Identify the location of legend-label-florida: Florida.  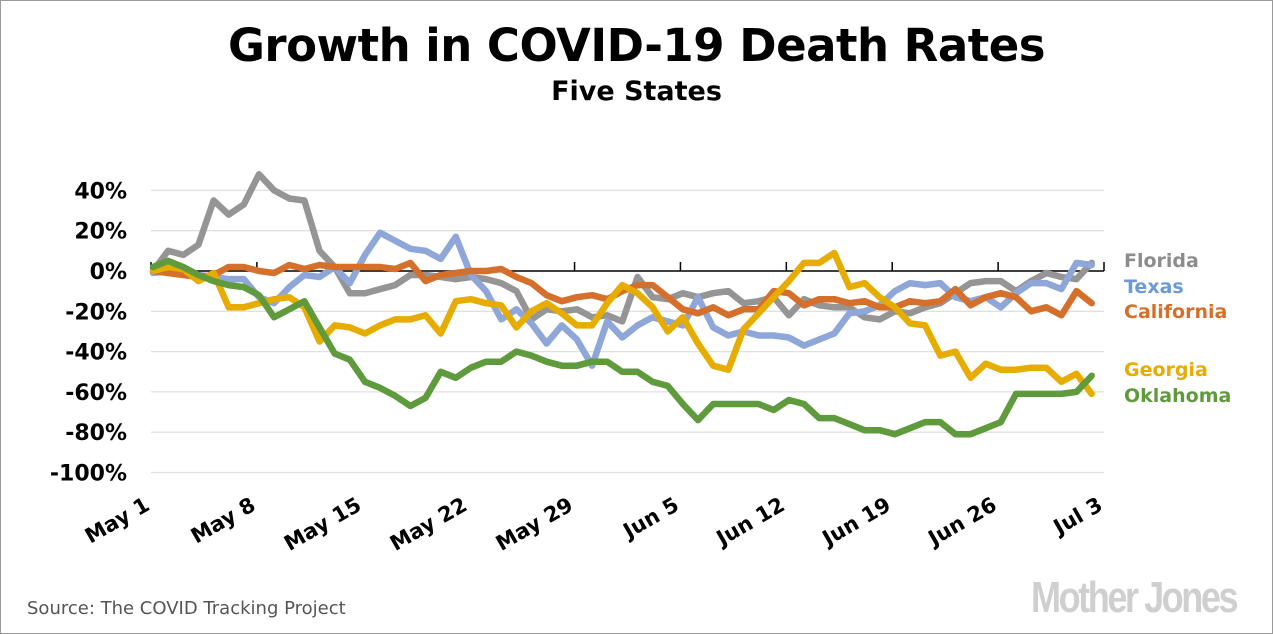
(1161, 261).